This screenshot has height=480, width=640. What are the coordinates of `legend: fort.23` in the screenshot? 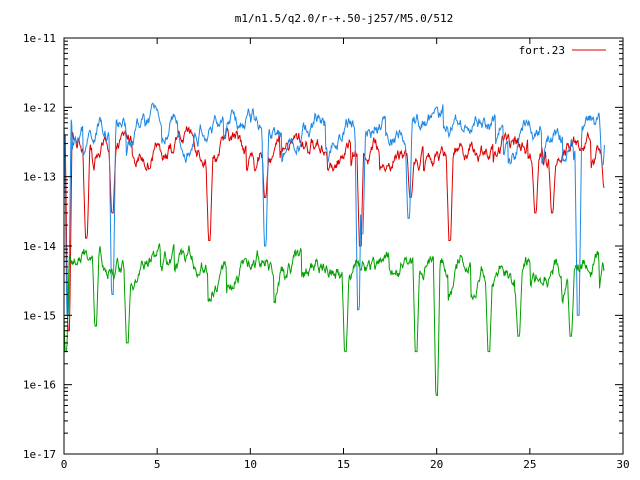 It's located at (562, 50).